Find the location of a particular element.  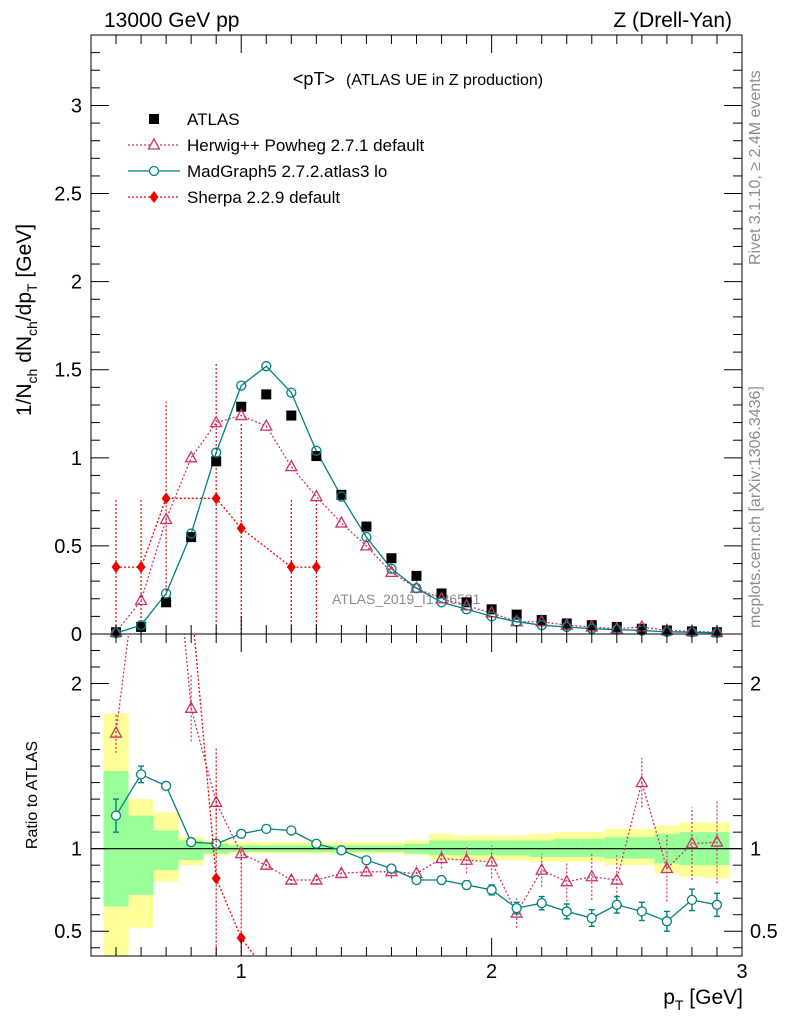

header-right: Z (Drell-Yan) is located at coordinates (672, 20).